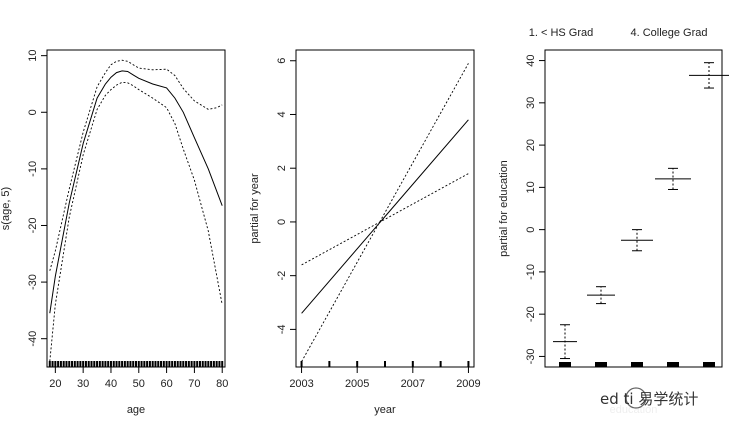 The height and width of the screenshot is (430, 747). I want to click on panel2-x-tick-label: 2009, so click(468, 384).